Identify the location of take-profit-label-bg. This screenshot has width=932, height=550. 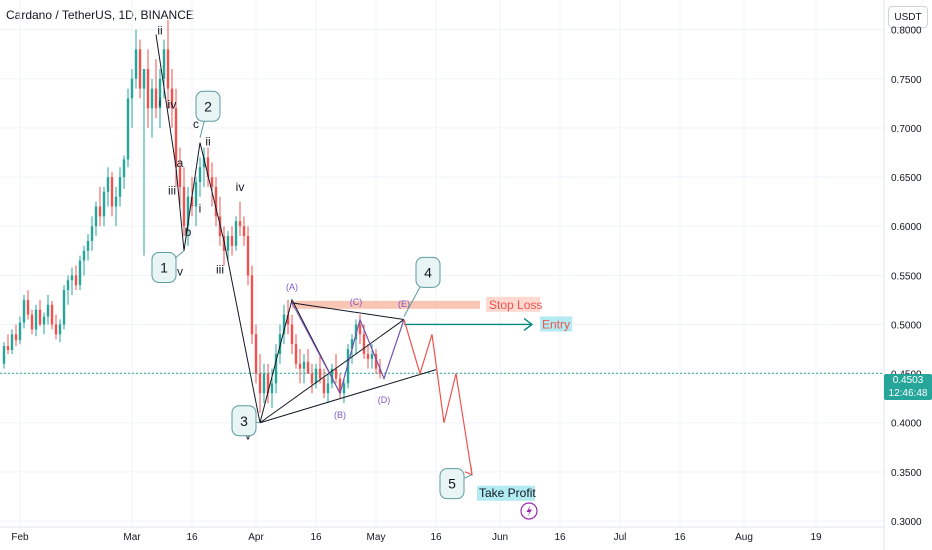
(506, 493).